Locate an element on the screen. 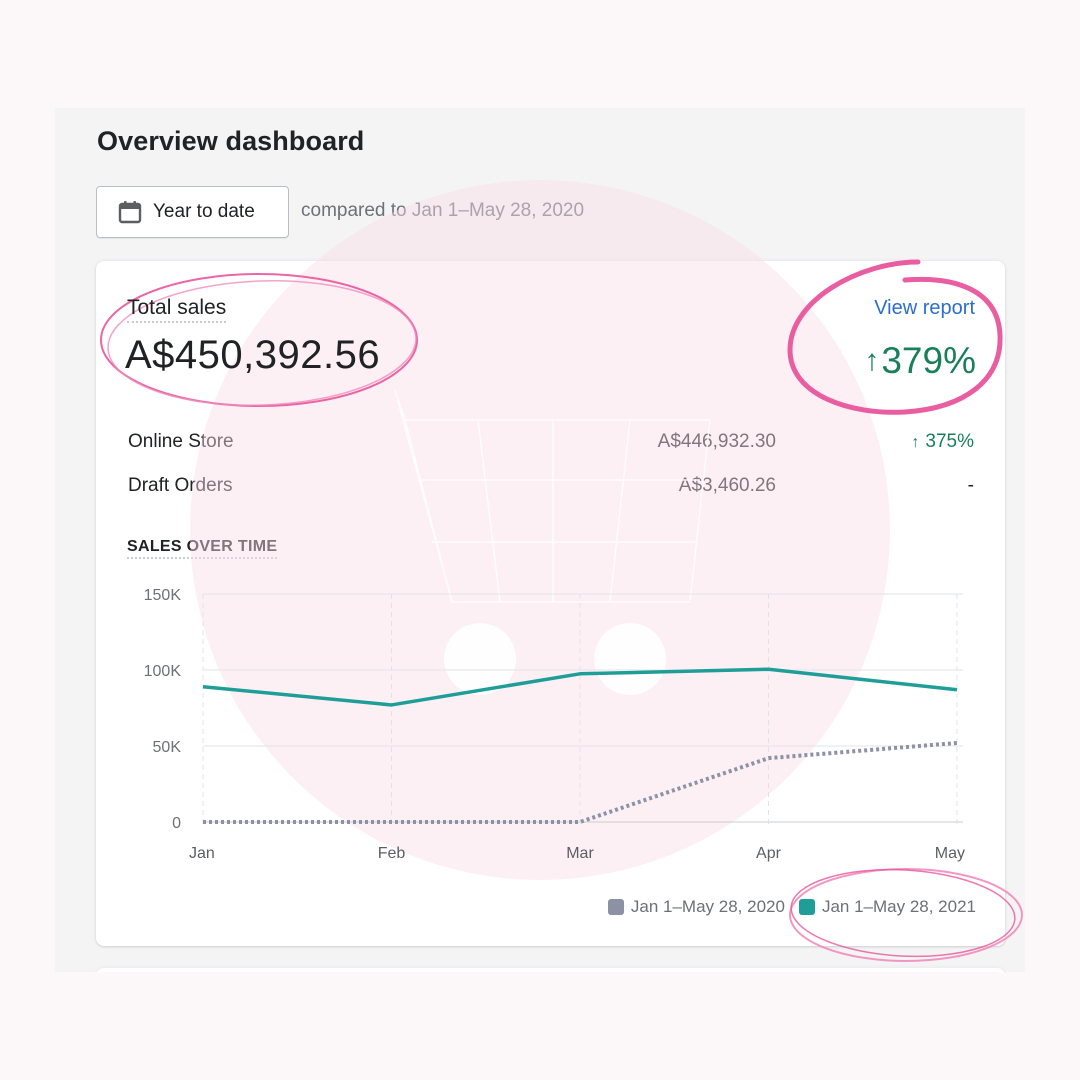 This screenshot has height=1080, width=1080. channel-name: Draft Orders is located at coordinates (180, 485).